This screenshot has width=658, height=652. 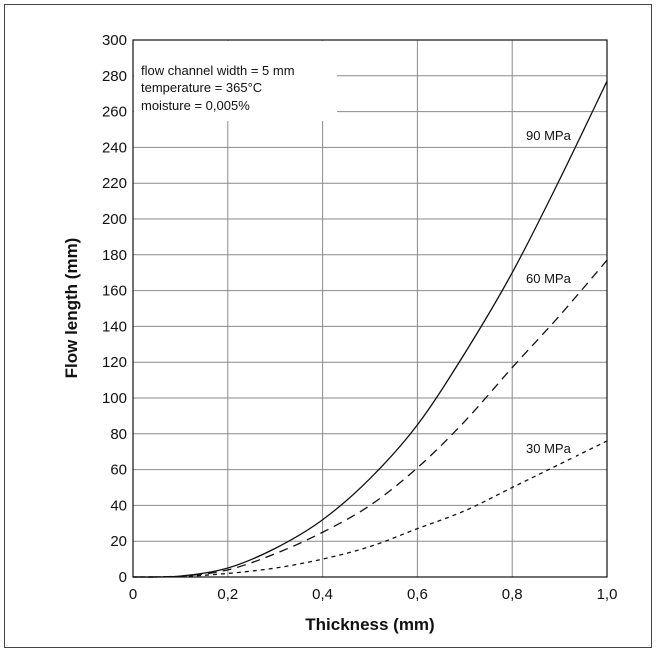 I want to click on y-tick-label: 260, so click(x=114, y=112).